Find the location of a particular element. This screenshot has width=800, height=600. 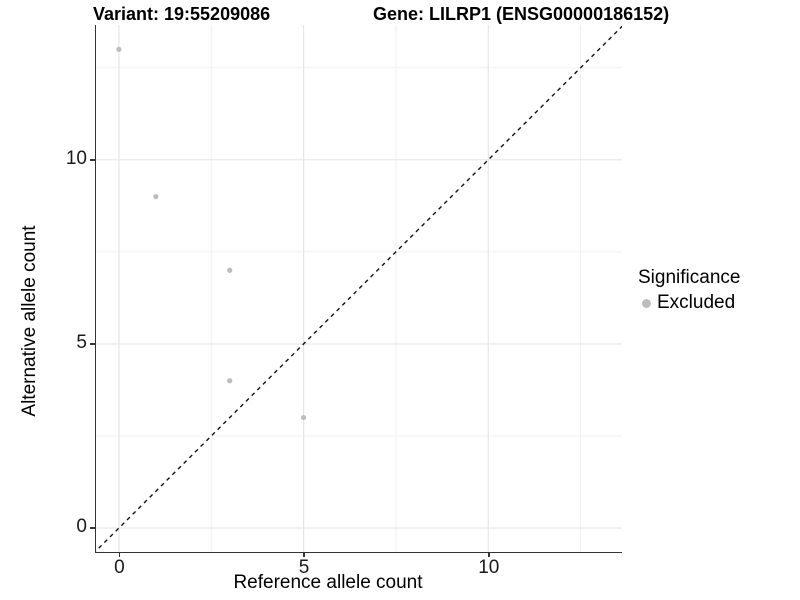

legend-item-label: Excluded is located at coordinates (696, 302).